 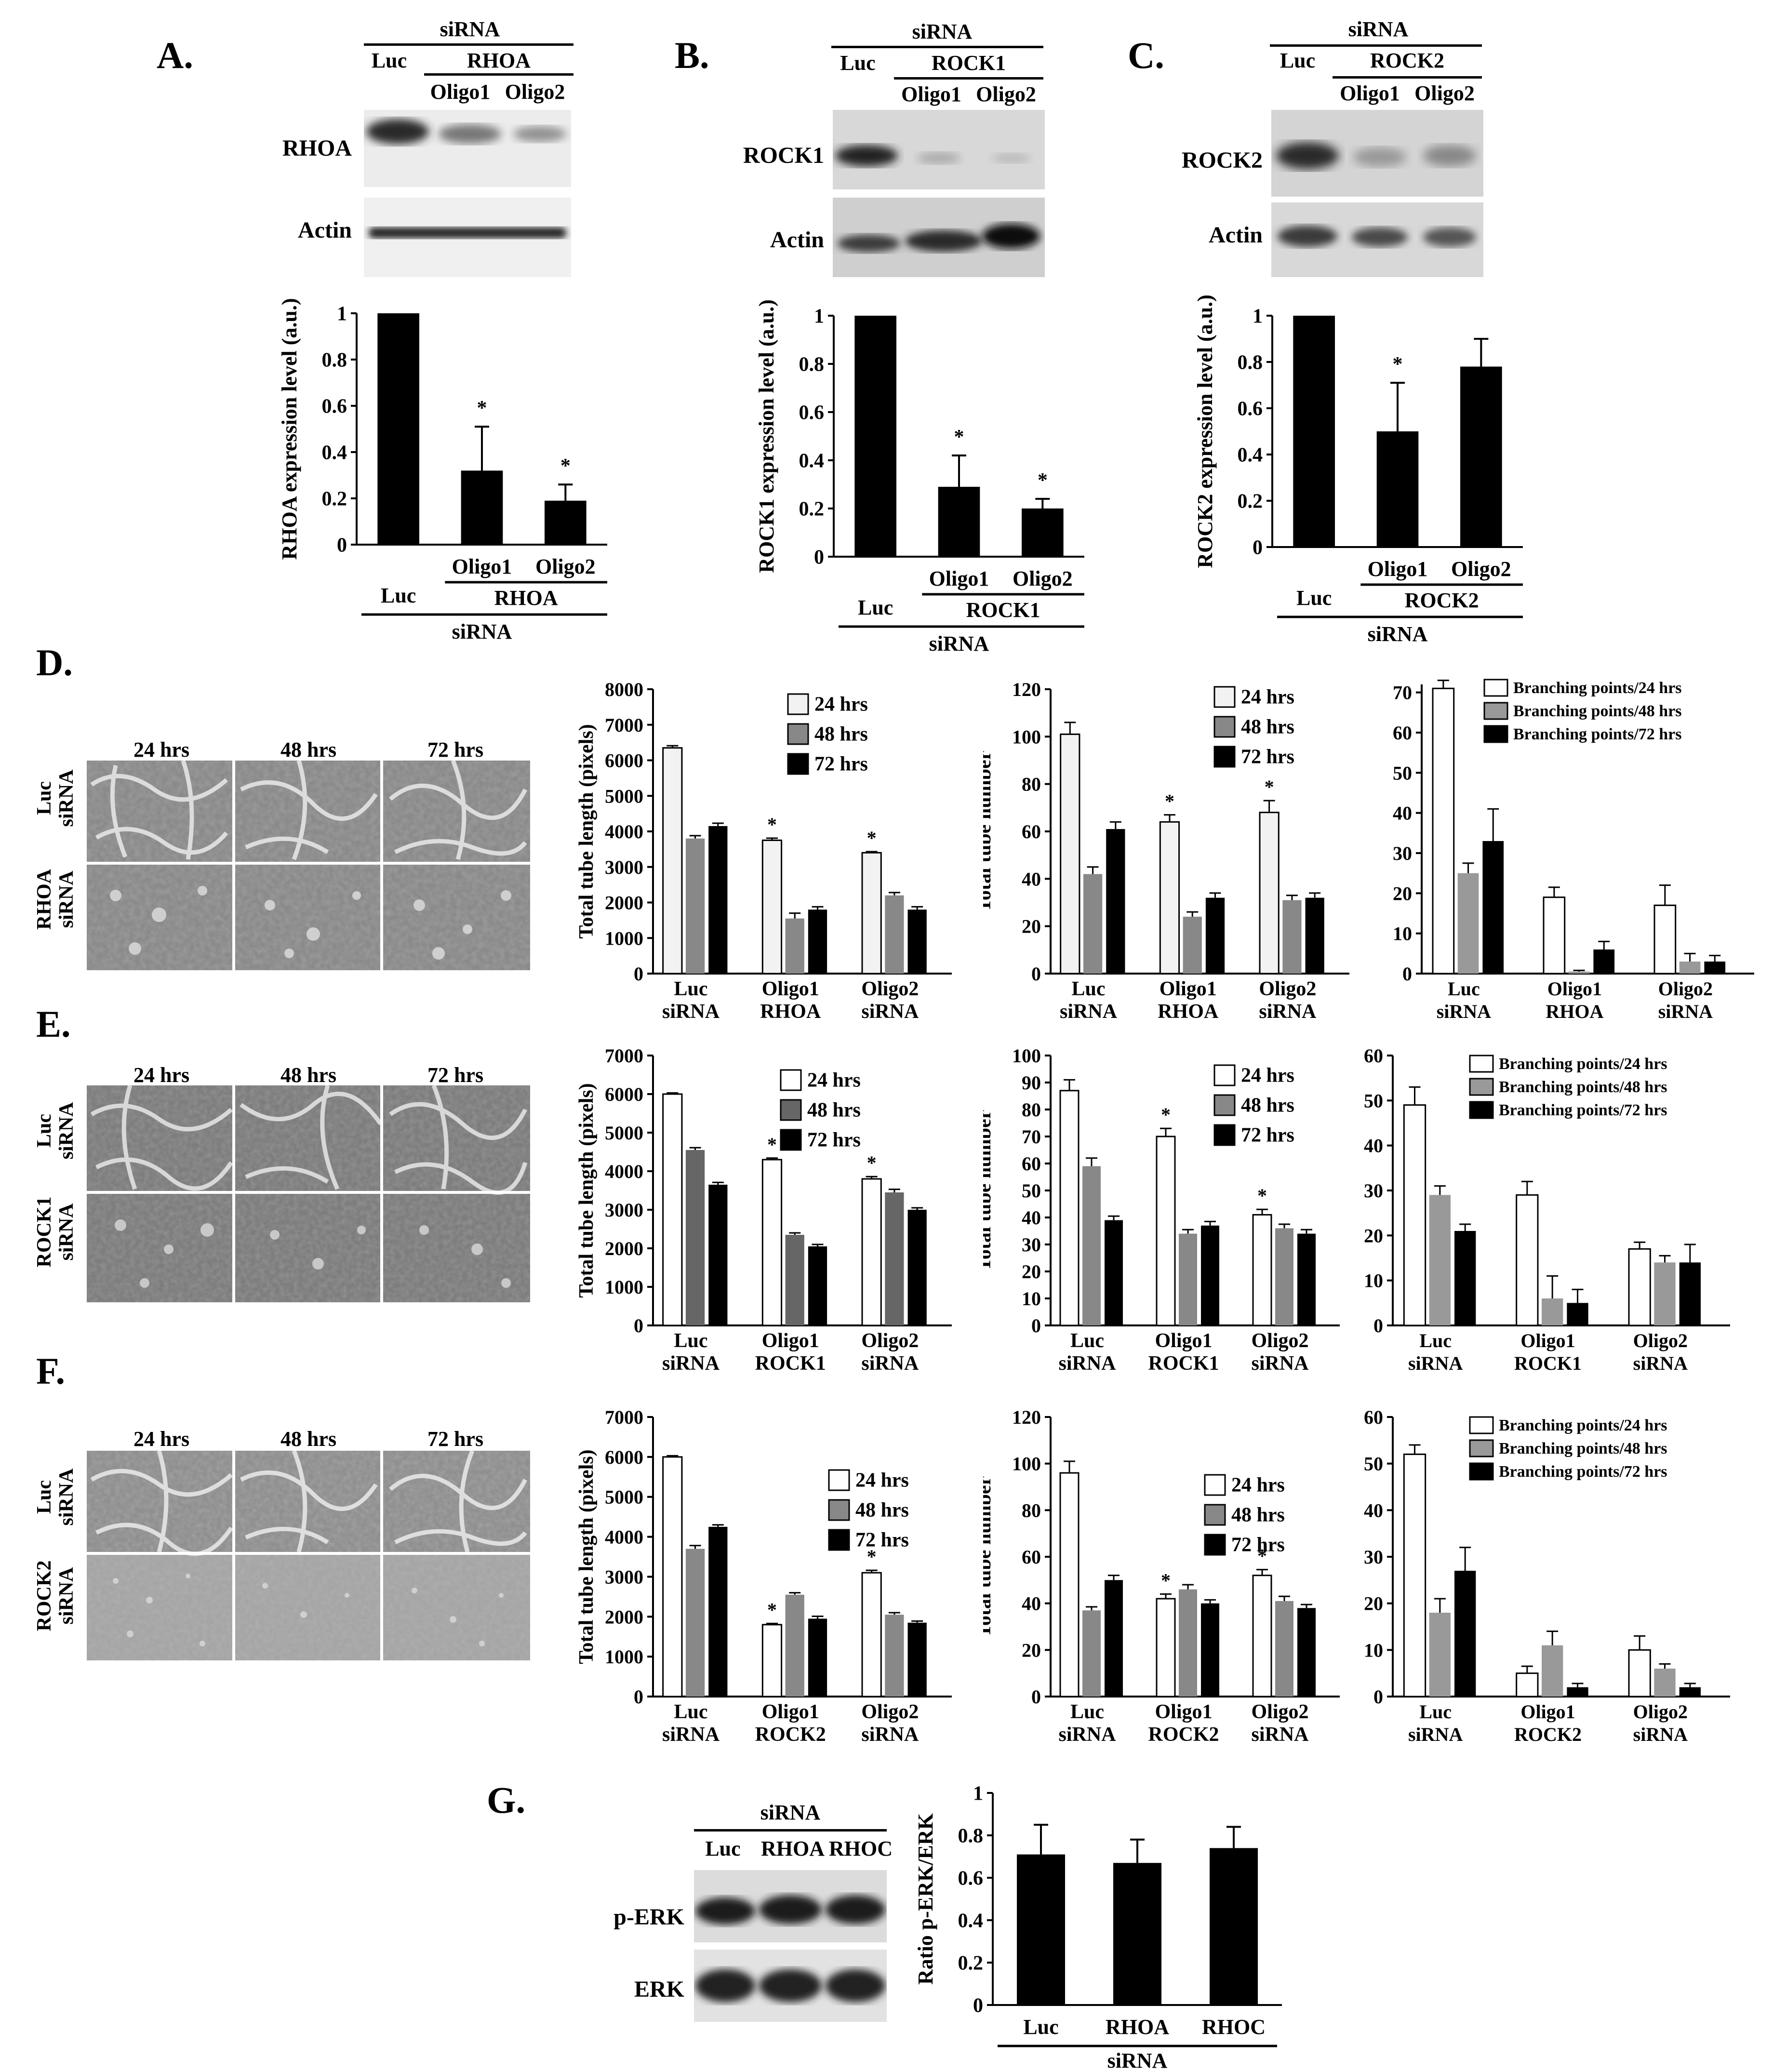 What do you see at coordinates (1583, 1425) in the screenshot?
I see `legend-label: Branching points/24 hrs` at bounding box center [1583, 1425].